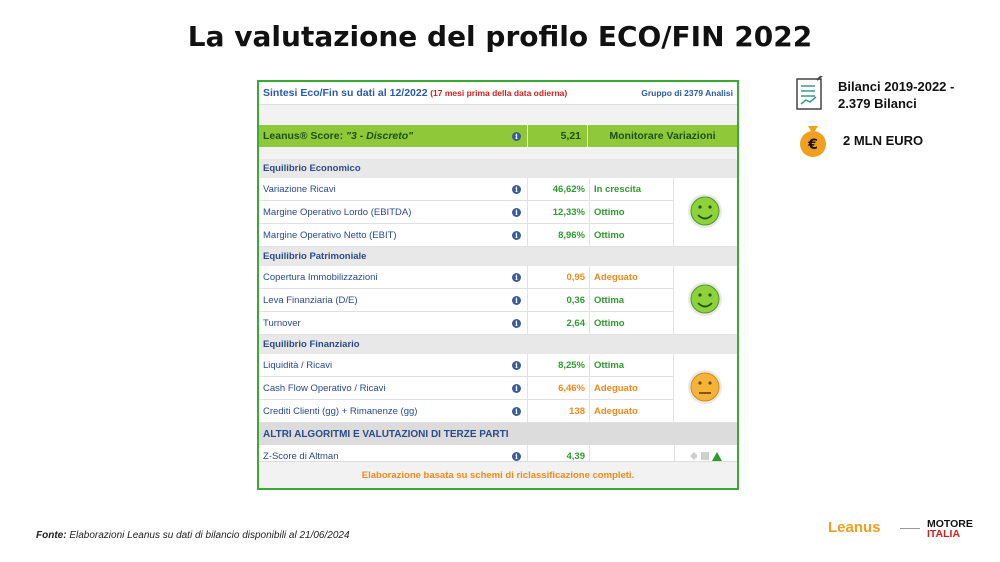  What do you see at coordinates (558, 189) in the screenshot?
I see `row-value: 46,62%` at bounding box center [558, 189].